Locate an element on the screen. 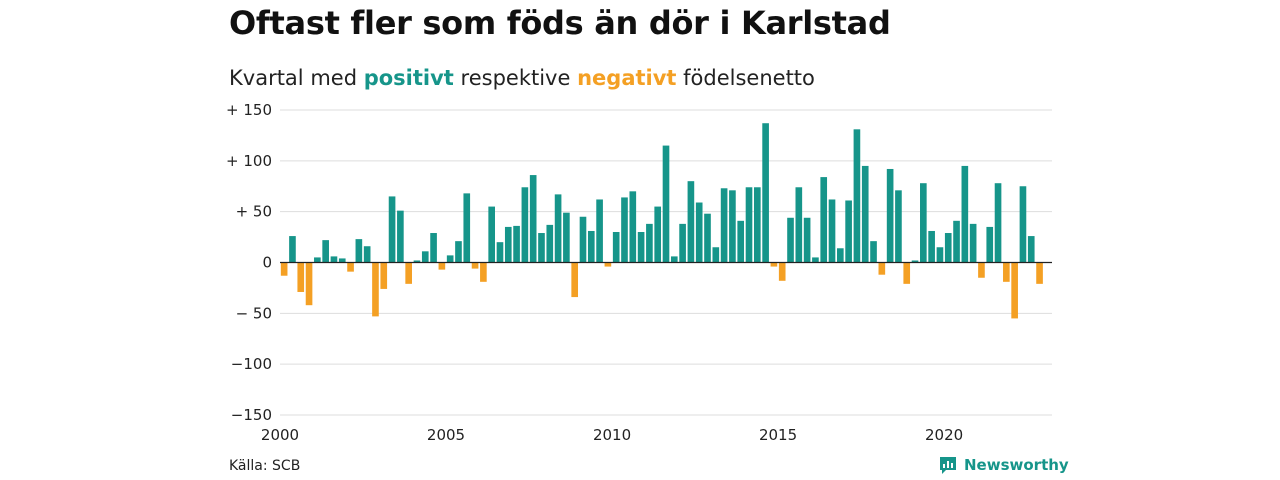 The height and width of the screenshot is (480, 1280). subtitle-middle: respektive is located at coordinates (515, 78).